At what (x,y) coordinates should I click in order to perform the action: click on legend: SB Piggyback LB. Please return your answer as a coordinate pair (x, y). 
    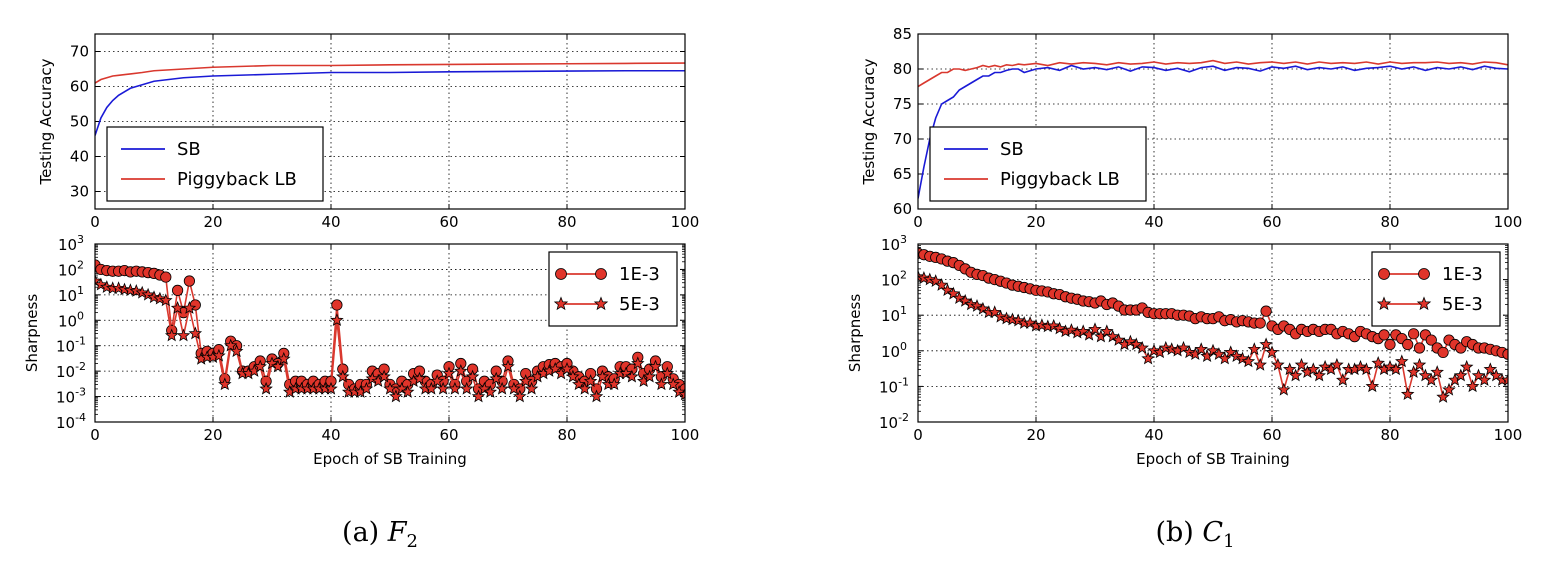
    Looking at the image, I should click on (1038, 164).